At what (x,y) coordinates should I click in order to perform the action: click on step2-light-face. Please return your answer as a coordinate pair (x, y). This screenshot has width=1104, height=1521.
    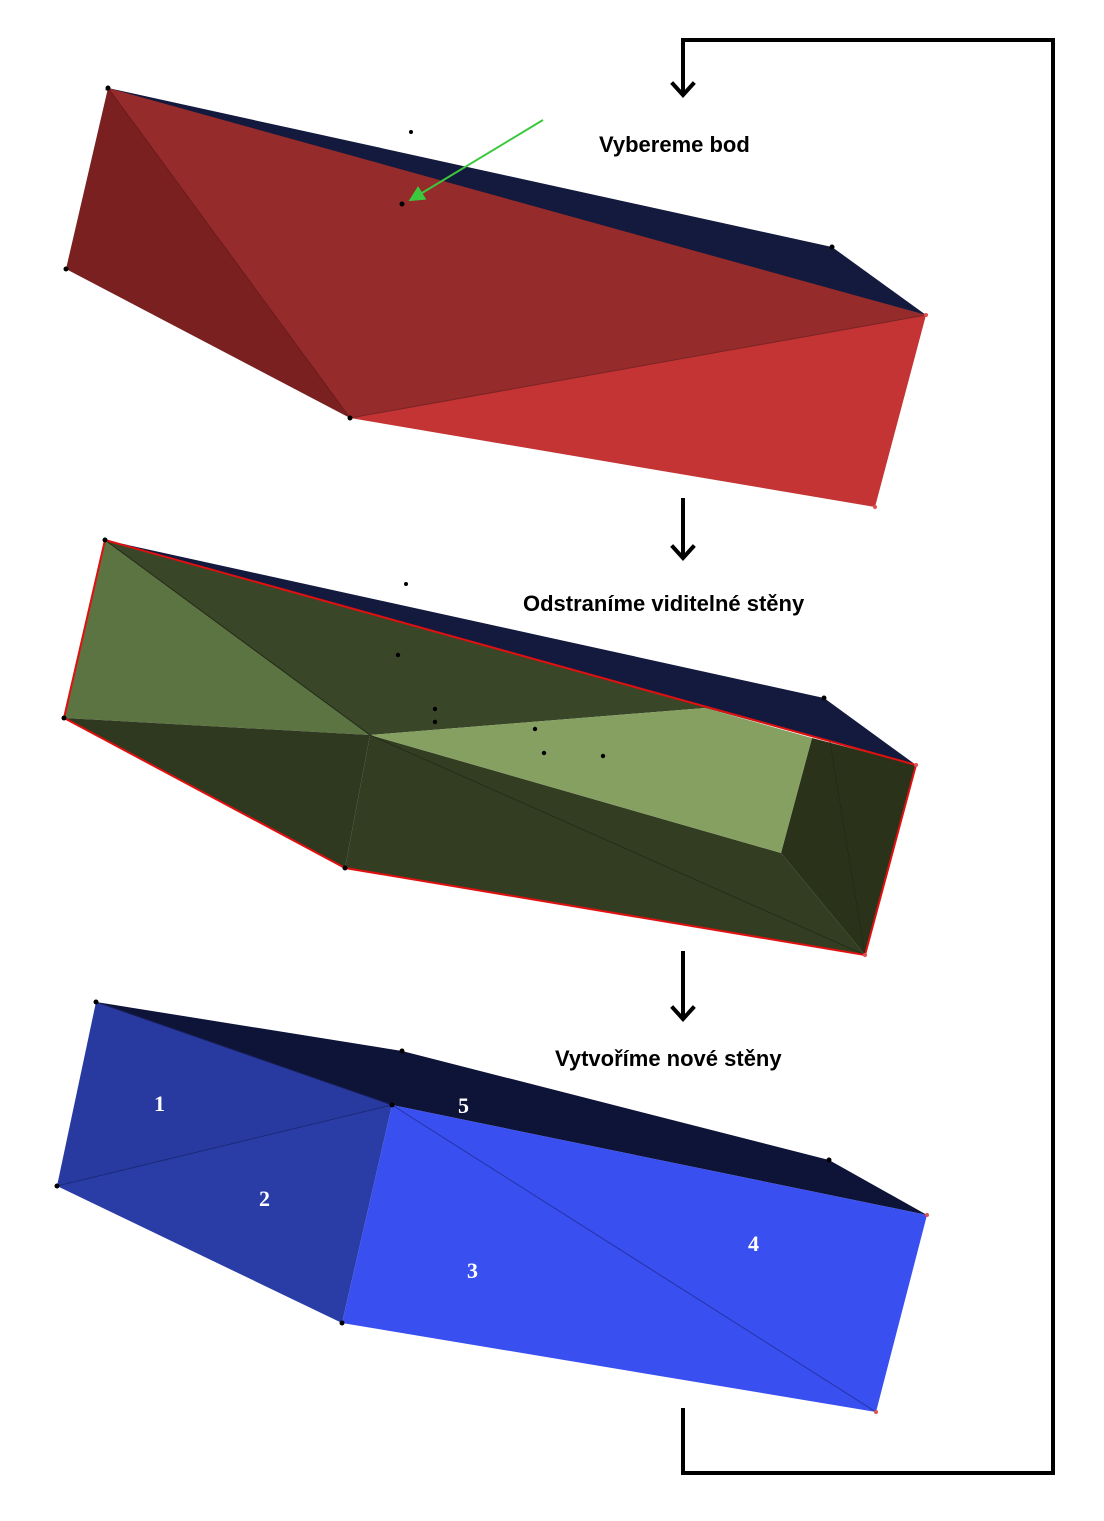
    Looking at the image, I should click on (591, 780).